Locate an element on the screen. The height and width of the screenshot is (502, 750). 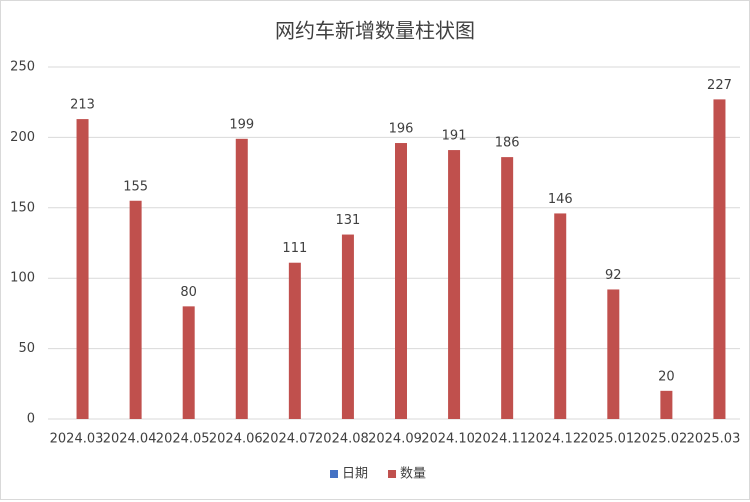
x-tick-label: 2025.03 is located at coordinates (714, 439).